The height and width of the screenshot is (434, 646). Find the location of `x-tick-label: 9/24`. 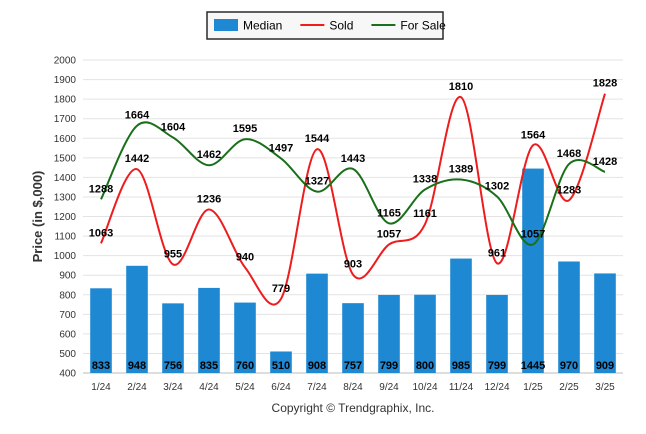

x-tick-label: 9/24 is located at coordinates (389, 387).